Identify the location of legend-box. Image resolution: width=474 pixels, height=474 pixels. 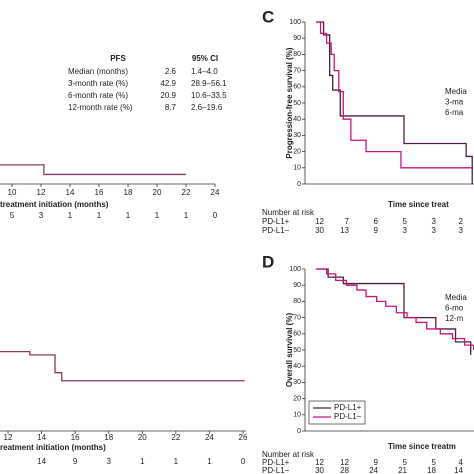
(337, 412).